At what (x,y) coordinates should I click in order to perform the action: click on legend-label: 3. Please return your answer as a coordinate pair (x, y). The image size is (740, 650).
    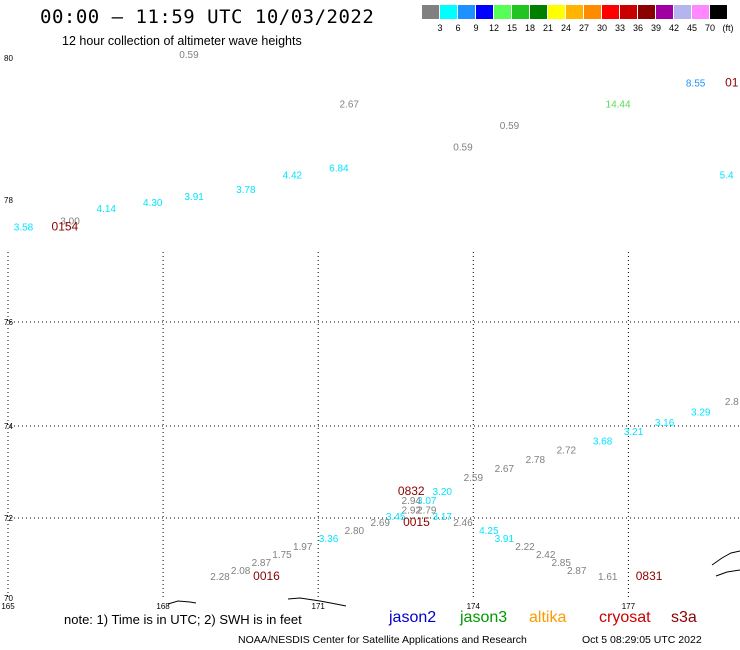
    Looking at the image, I should click on (440, 28).